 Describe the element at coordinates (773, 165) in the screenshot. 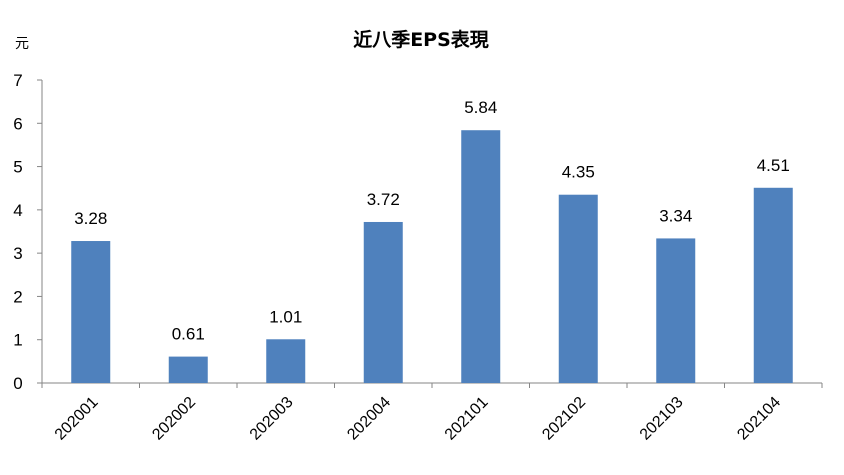

I see `data-label-202104: 4.51` at that location.